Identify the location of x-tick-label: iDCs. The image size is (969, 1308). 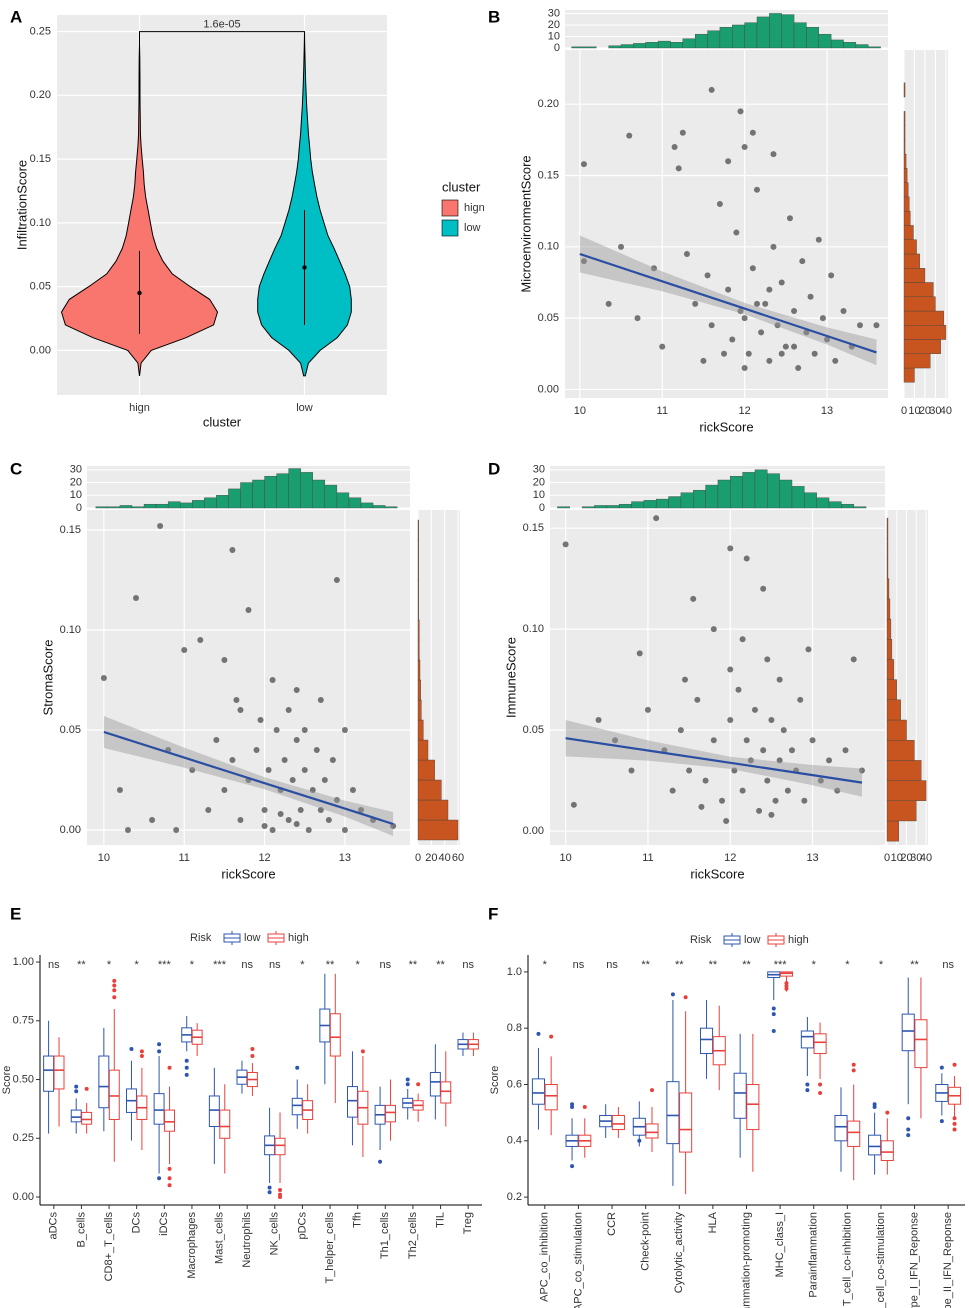
(164, 1224).